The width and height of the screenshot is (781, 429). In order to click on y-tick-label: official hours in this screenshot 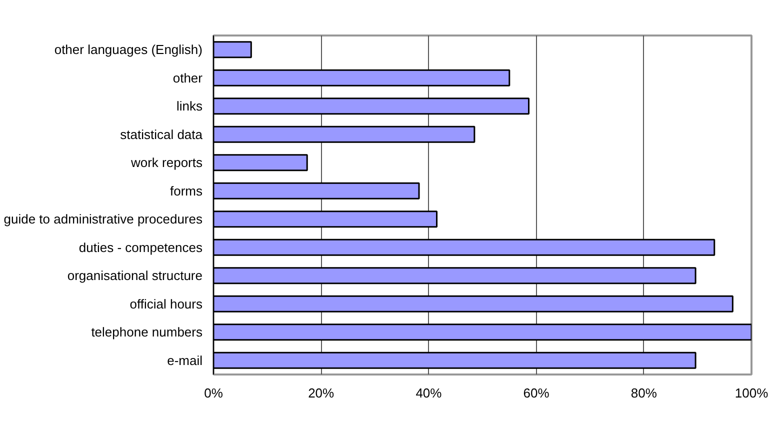, I will do `click(166, 304)`.